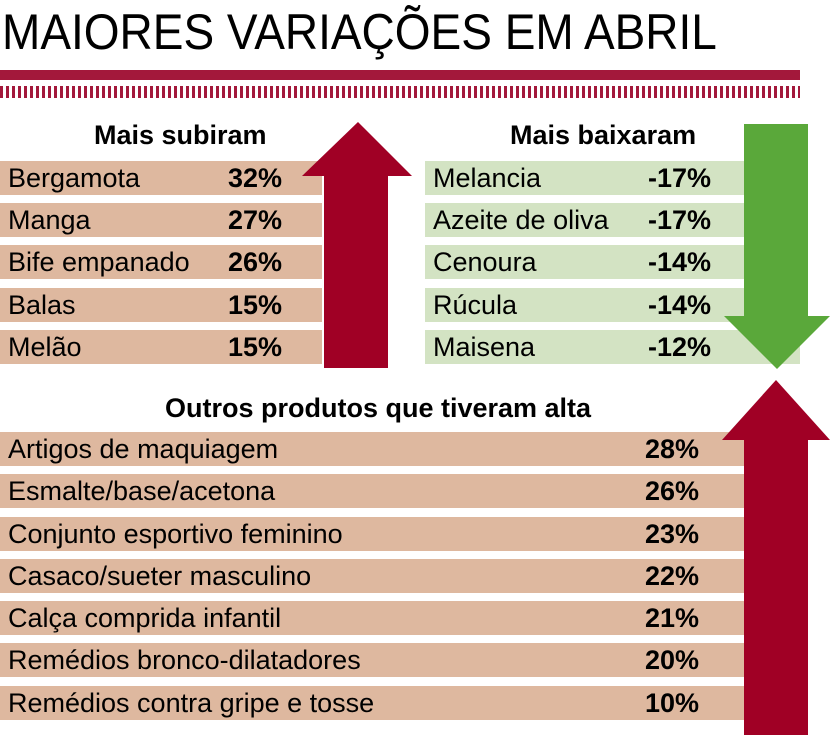 The height and width of the screenshot is (735, 833). Describe the element at coordinates (372, 576) in the screenshot. I see `list-item: Casaco/sueter masculino 22%` at that location.